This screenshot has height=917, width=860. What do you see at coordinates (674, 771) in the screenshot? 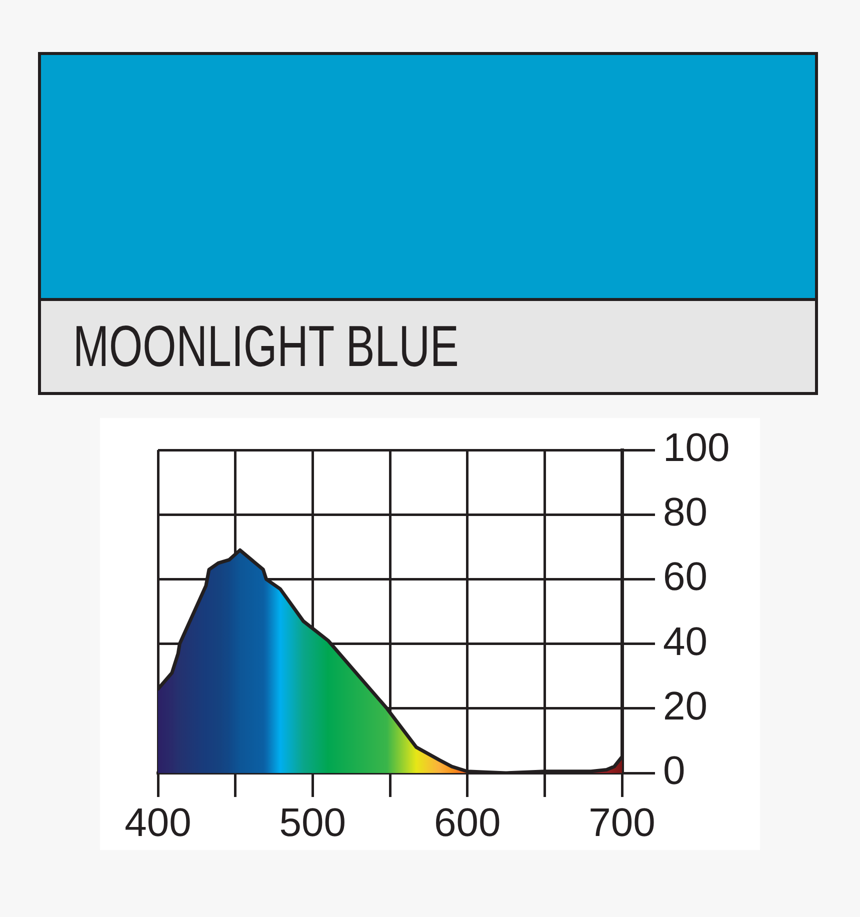
I see `y-tick-label: 0` at bounding box center [674, 771].